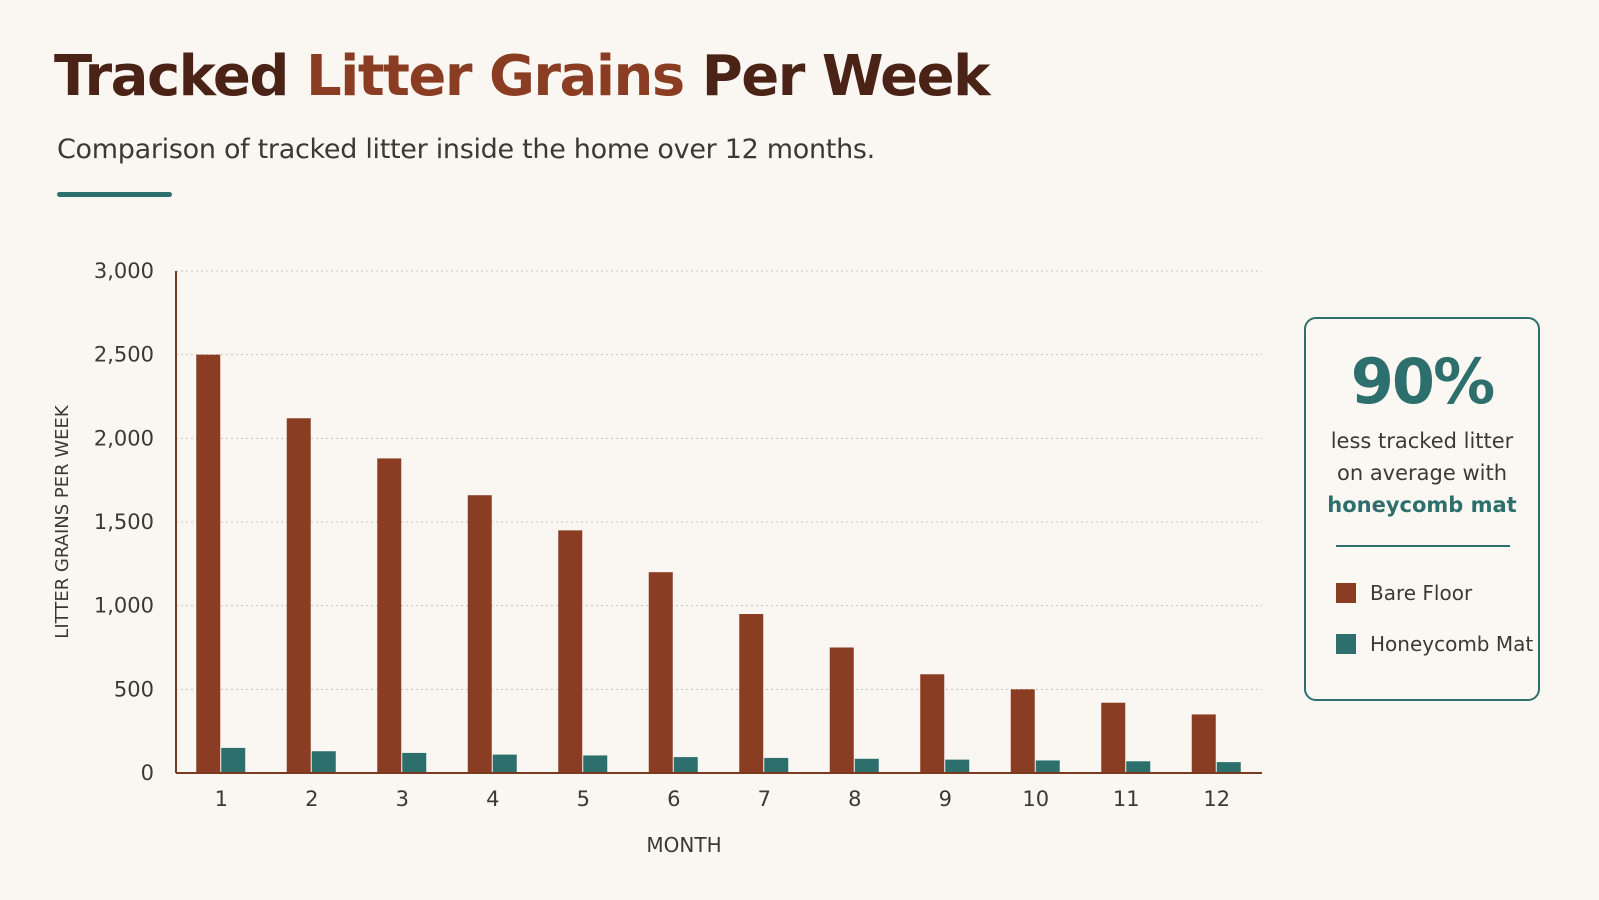  Describe the element at coordinates (124, 271) in the screenshot. I see `y-tick-label: 3,000` at that location.